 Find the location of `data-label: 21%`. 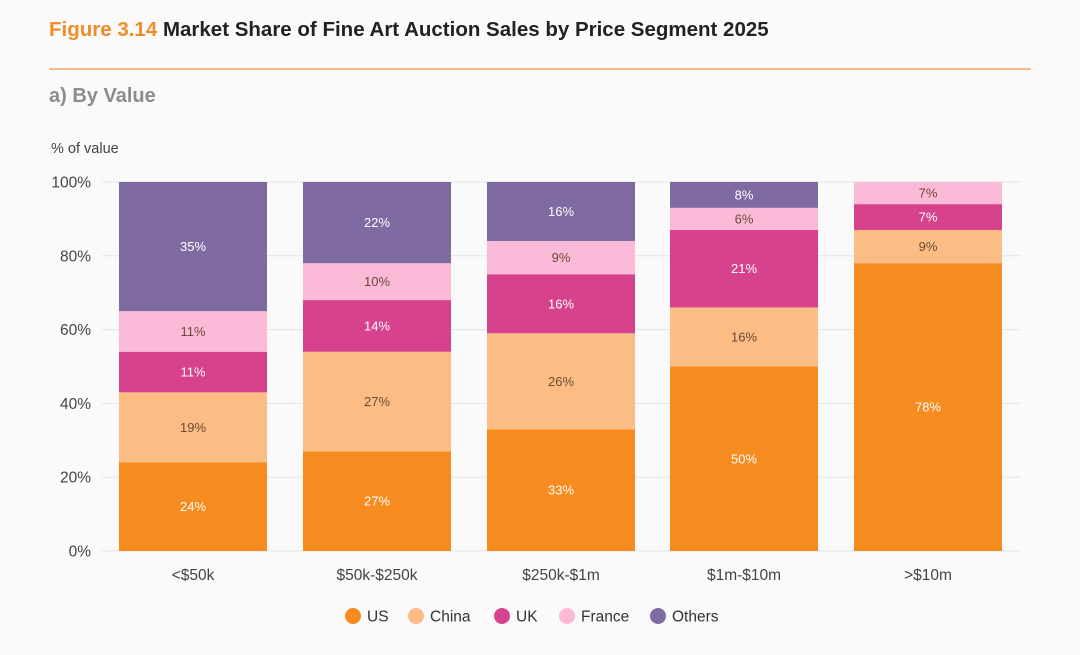

data-label: 21% is located at coordinates (744, 268).